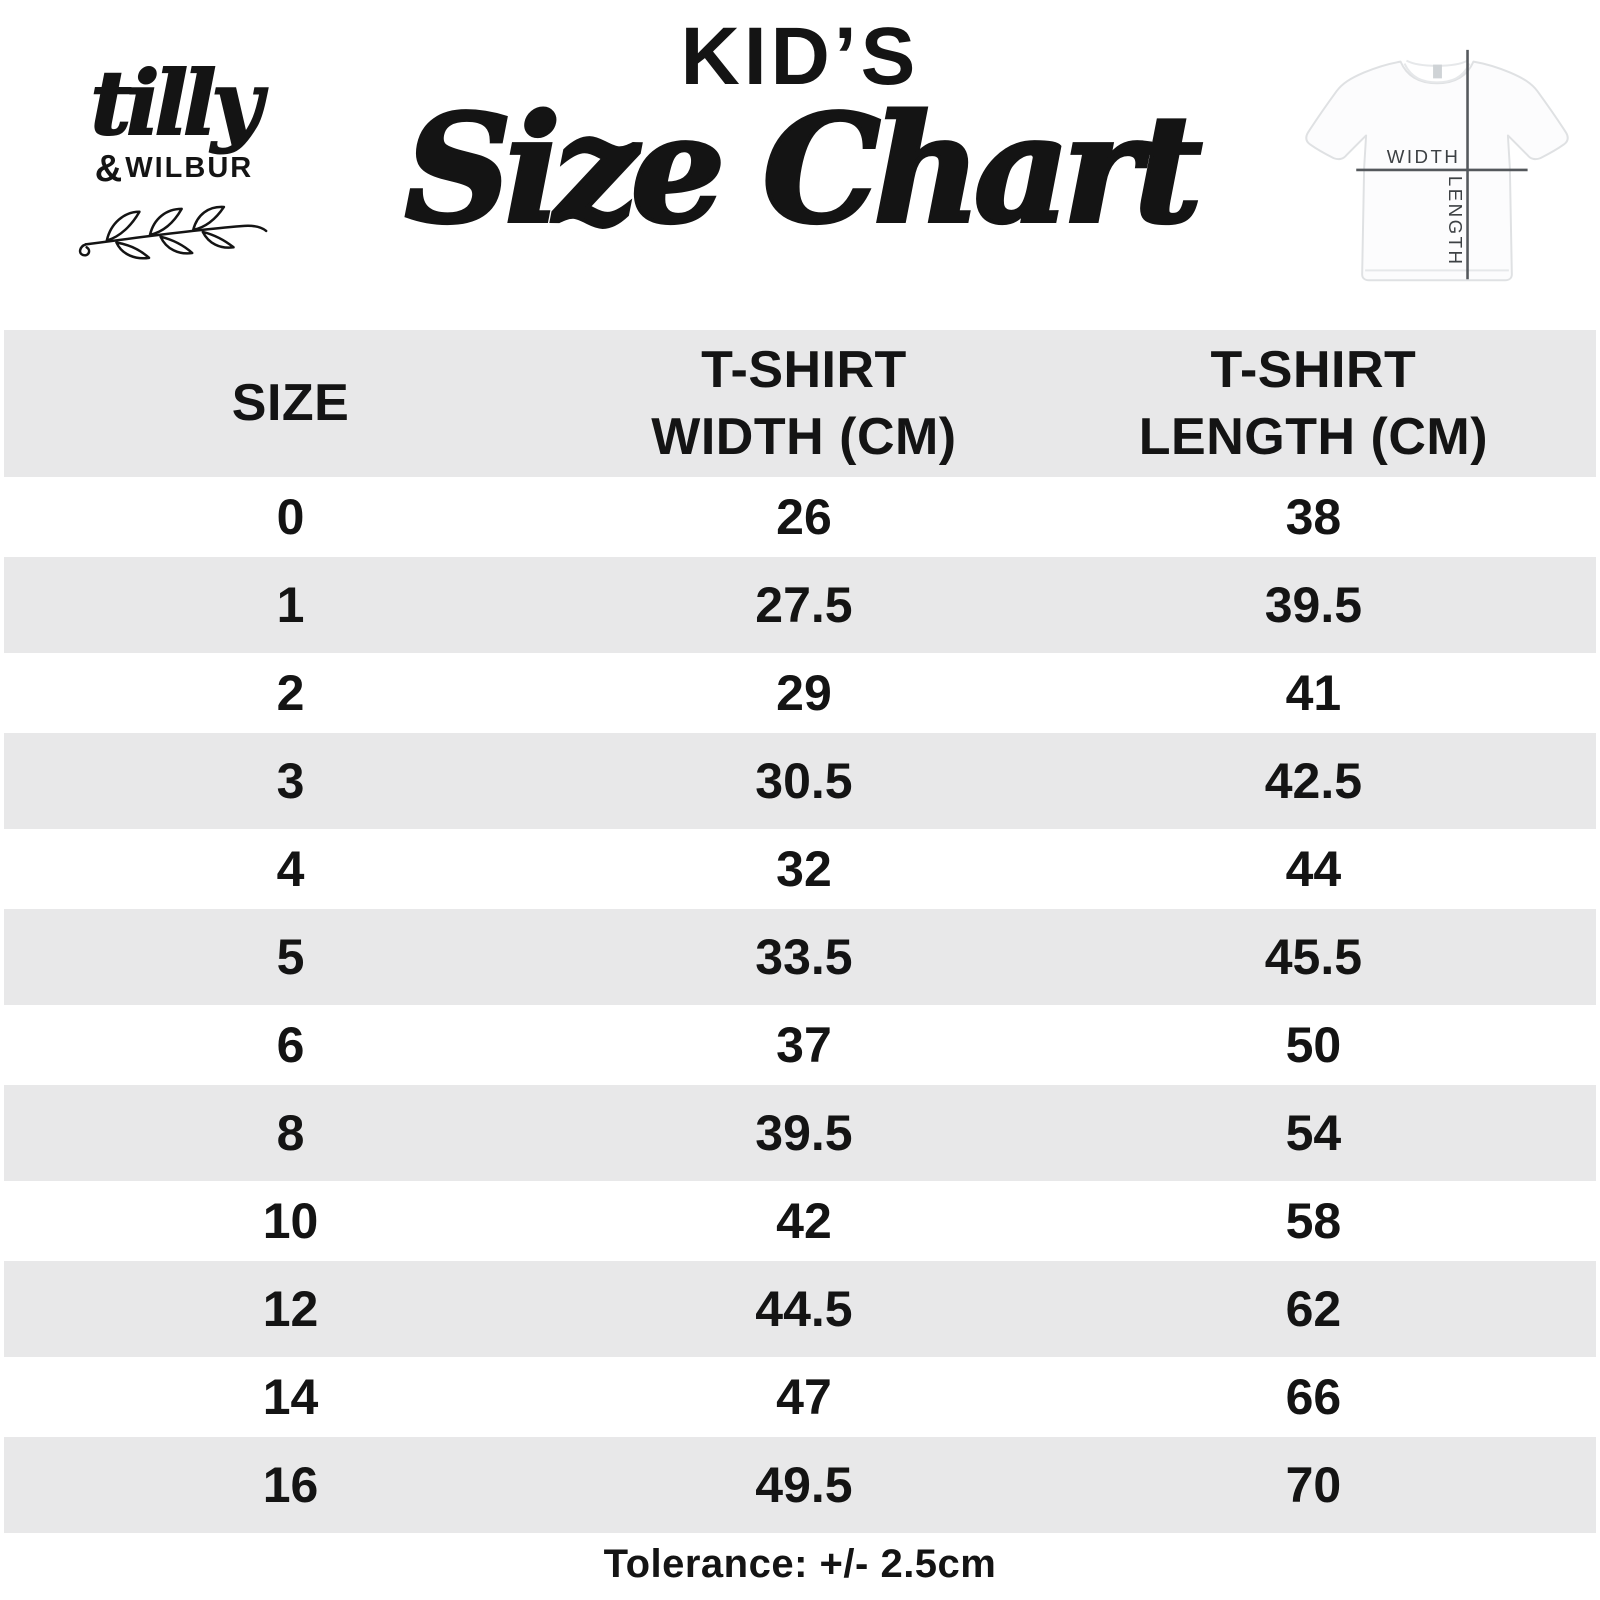 The image size is (1600, 1600). Describe the element at coordinates (176, 103) in the screenshot. I see `brand-name-script: tilly` at that location.